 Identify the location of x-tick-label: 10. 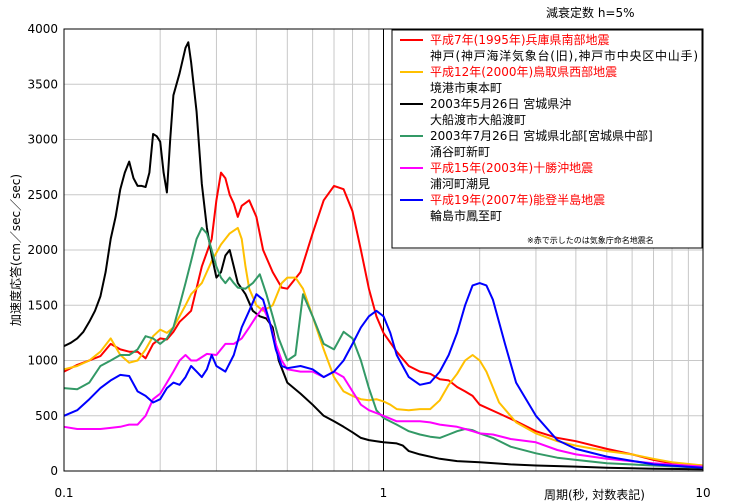
(702, 493).